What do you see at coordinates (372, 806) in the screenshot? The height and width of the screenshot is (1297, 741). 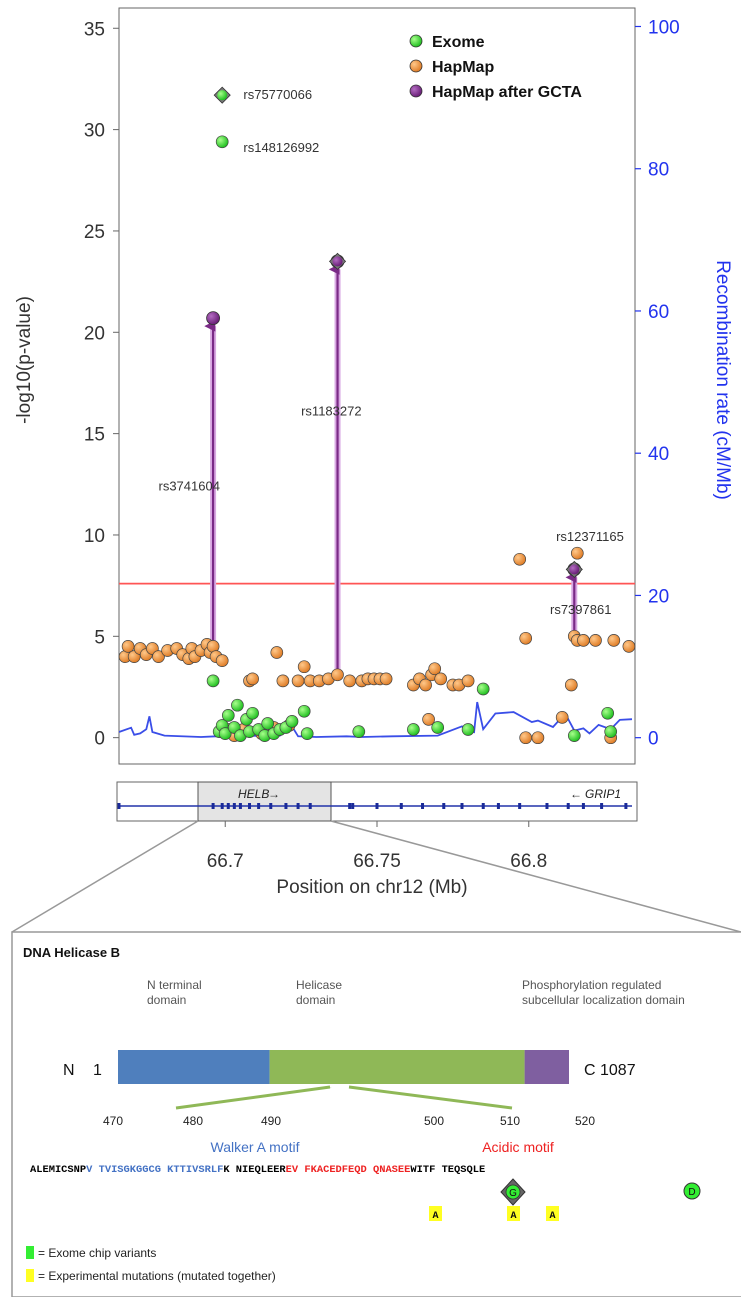 I see `exon-layer` at bounding box center [372, 806].